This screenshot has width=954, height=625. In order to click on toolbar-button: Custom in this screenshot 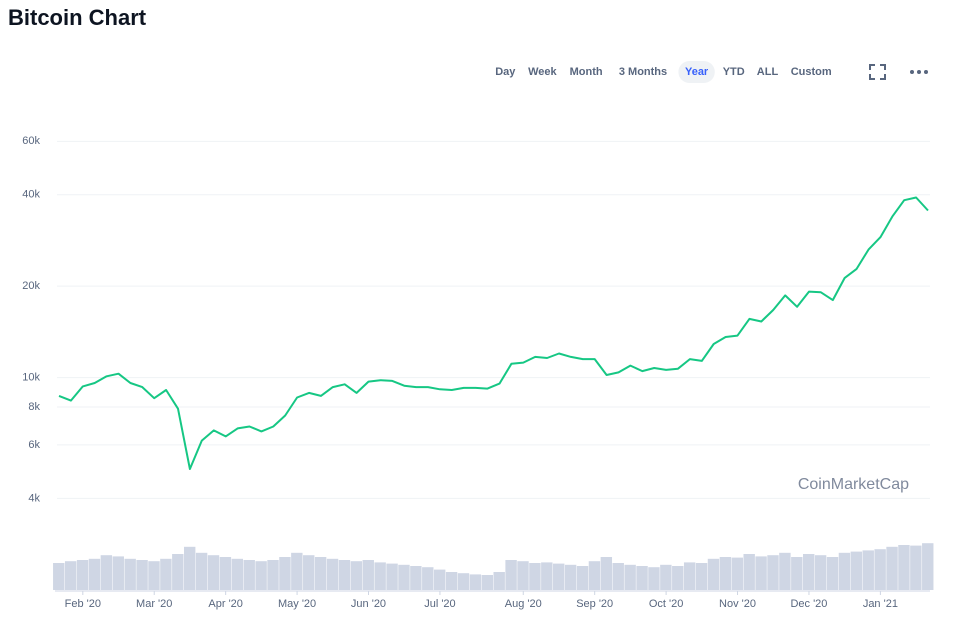, I will do `click(811, 72)`.